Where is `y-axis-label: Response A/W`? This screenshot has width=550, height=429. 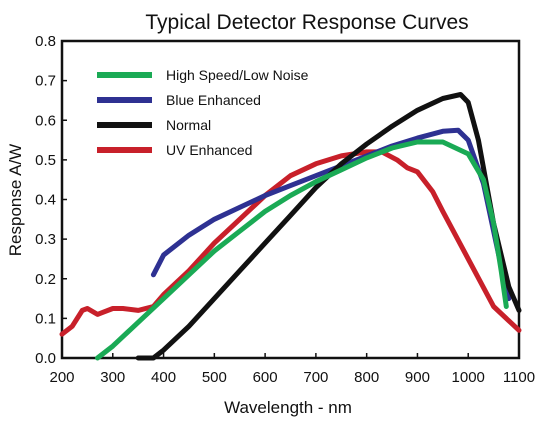 y-axis-label: Response A/W is located at coordinates (15, 200).